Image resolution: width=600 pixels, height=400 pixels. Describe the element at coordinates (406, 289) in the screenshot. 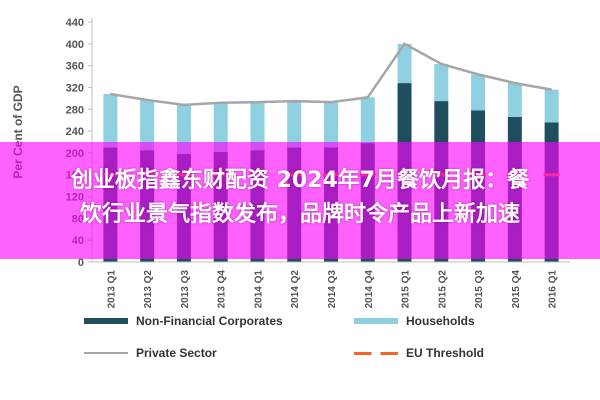

I see `x-tick-label: 2015 Q1` at that location.